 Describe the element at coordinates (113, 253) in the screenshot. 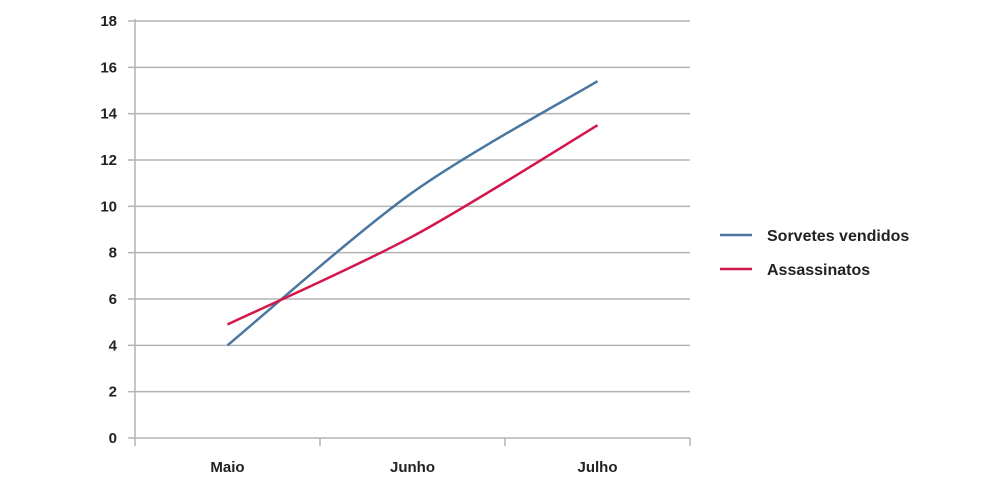

I see `y-tick-label: 8` at that location.